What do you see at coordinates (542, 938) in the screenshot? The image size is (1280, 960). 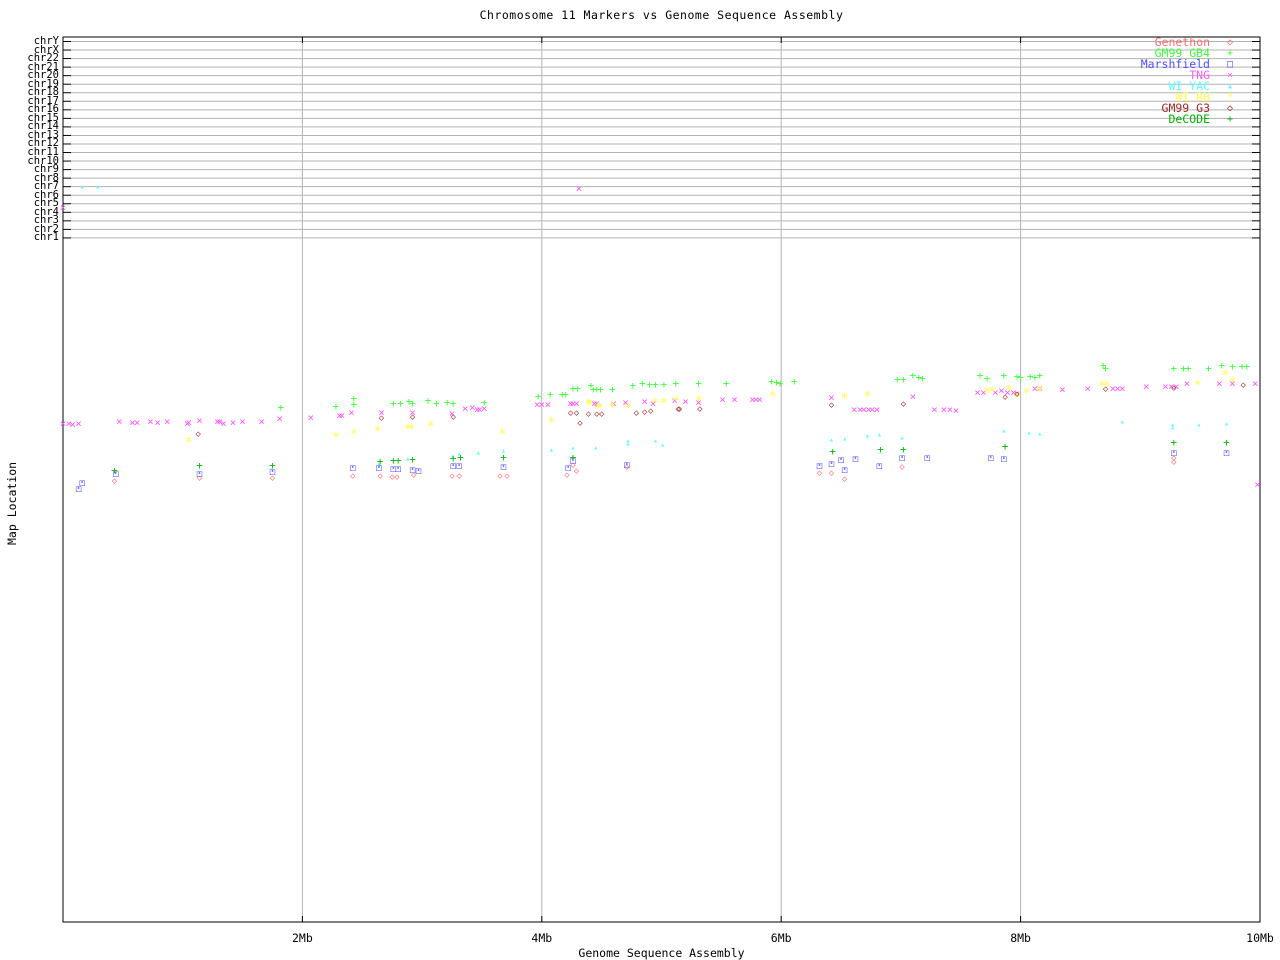 I see `x-tick-label: 4Mb` at bounding box center [542, 938].